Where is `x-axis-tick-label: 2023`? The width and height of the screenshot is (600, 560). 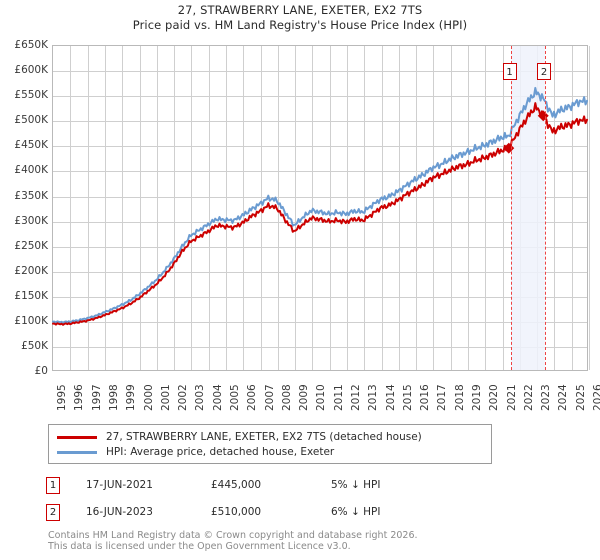
x-axis-tick-label: 2023 is located at coordinates (546, 397).